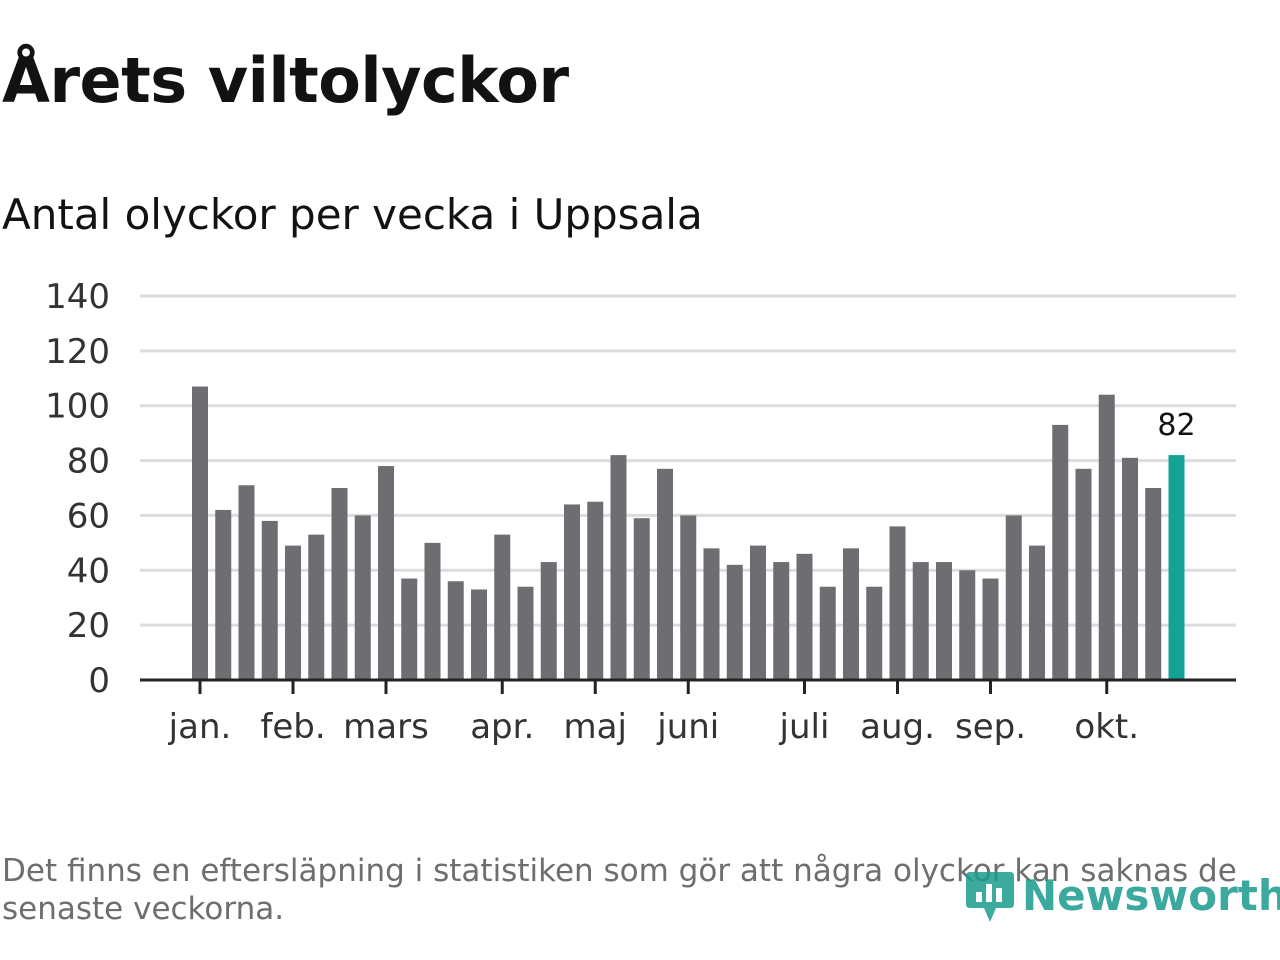 This screenshot has width=1280, height=960. Describe the element at coordinates (88, 571) in the screenshot. I see `y-tick-label: 40` at that location.